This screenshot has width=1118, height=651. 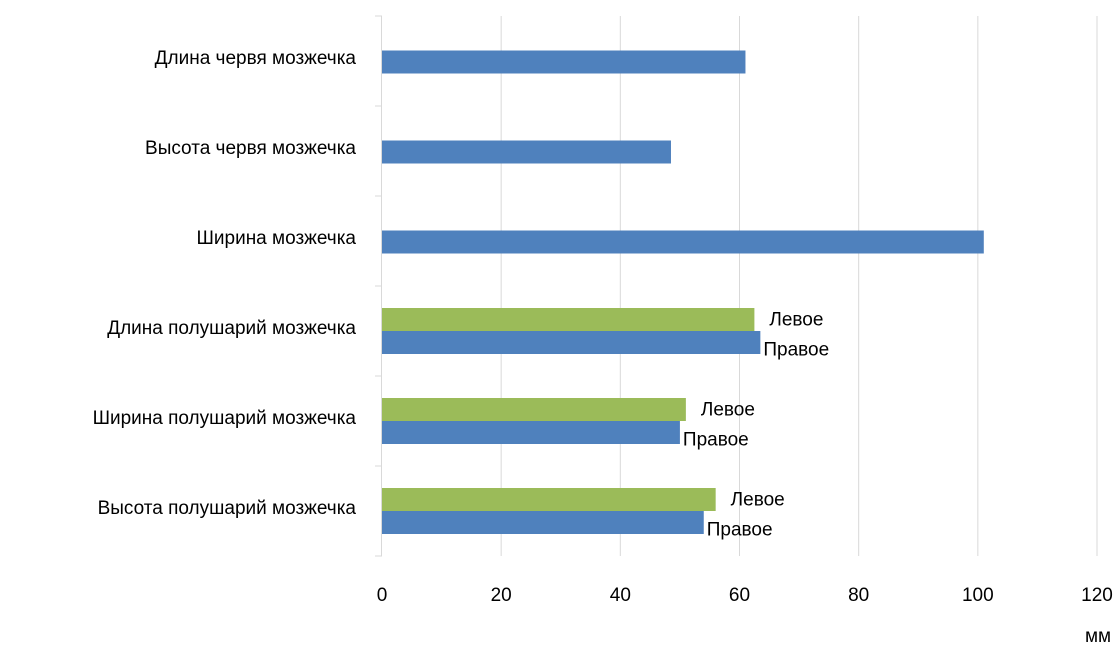 What do you see at coordinates (858, 595) in the screenshot?
I see `x-tick-label: 80` at bounding box center [858, 595].